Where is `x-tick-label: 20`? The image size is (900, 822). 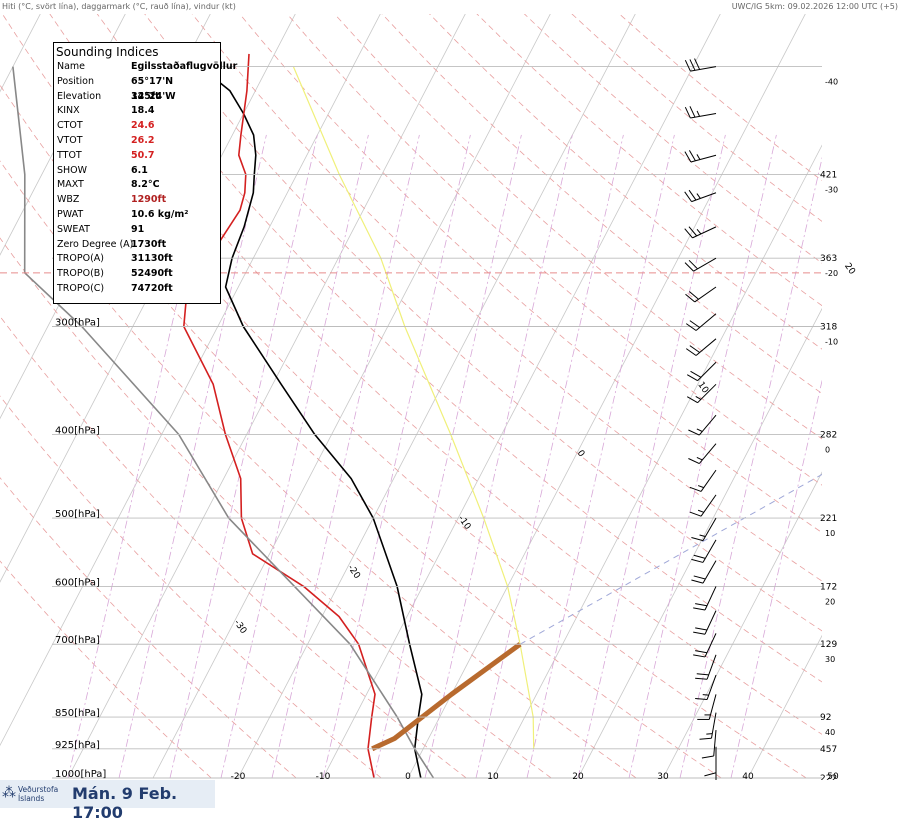 x-tick-label: 20 is located at coordinates (578, 776).